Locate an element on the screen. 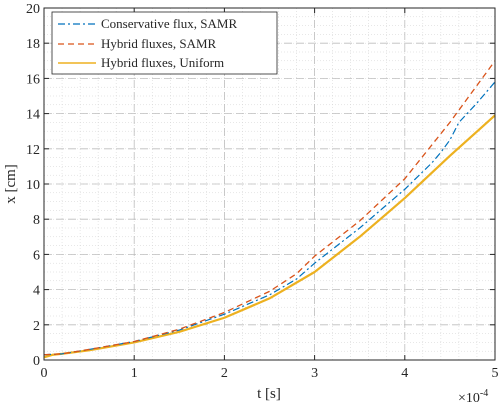  y-tick-label: 6 is located at coordinates (36, 255).